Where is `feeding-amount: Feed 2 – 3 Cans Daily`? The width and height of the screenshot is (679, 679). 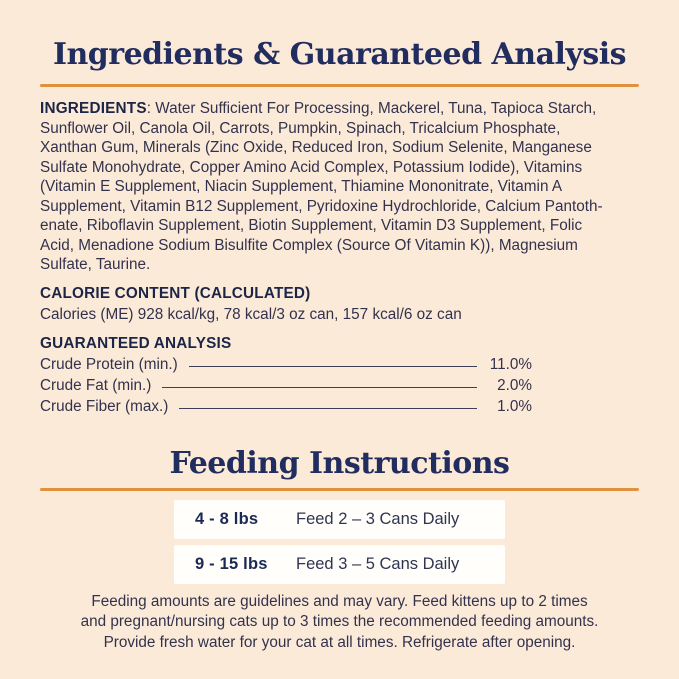
feeding-amount: Feed 2 – 3 Cans Daily is located at coordinates (378, 518).